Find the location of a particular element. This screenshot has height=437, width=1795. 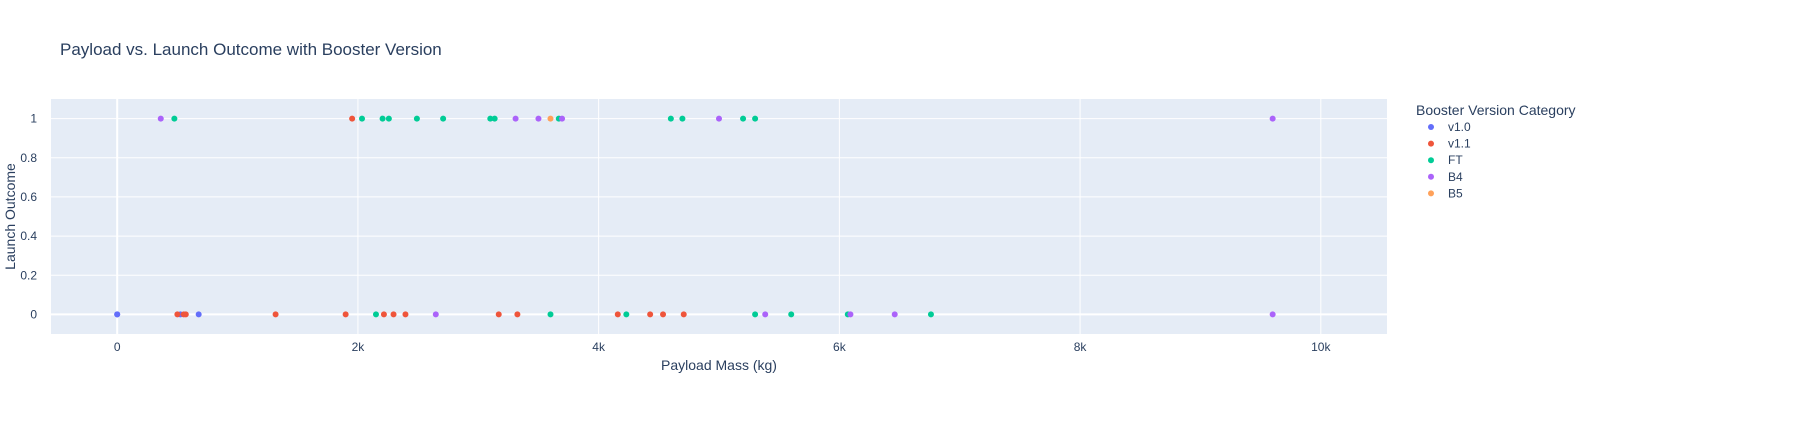

legend-item-FT: FT is located at coordinates (1445, 160).